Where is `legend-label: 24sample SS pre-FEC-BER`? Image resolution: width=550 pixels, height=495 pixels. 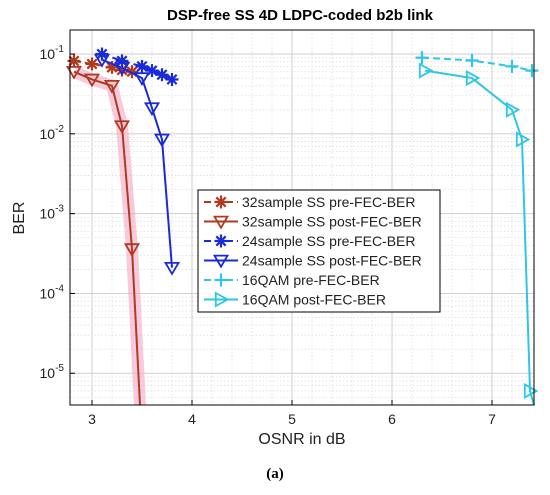 legend-label: 24sample SS pre-FEC-BER is located at coordinates (329, 241).